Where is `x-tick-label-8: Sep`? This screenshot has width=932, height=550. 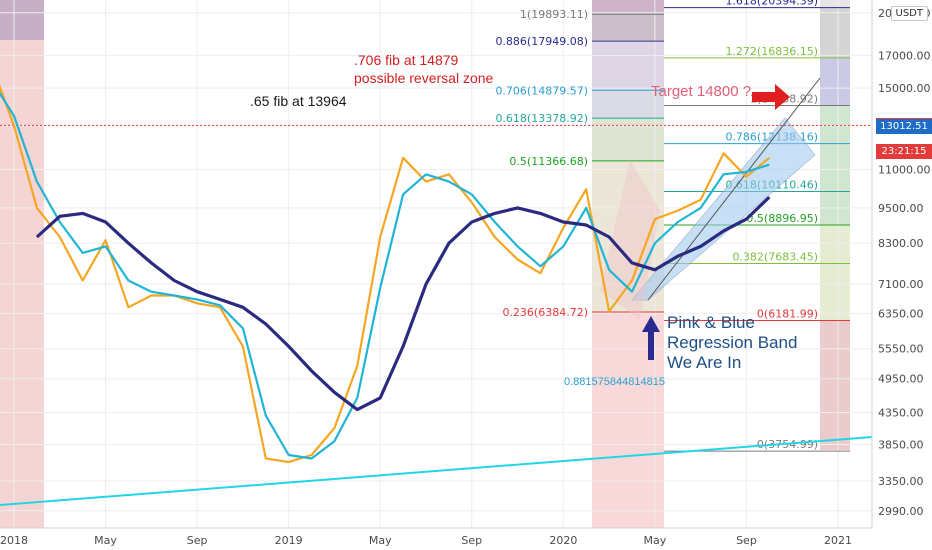
x-tick-label-8: Sep is located at coordinates (746, 540).